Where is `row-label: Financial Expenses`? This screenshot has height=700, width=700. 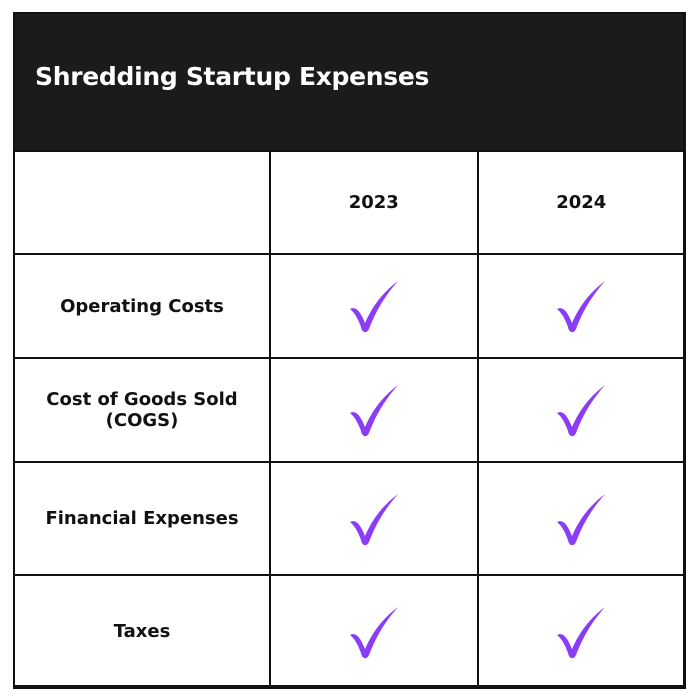
row-label: Financial Expenses is located at coordinates (142, 518).